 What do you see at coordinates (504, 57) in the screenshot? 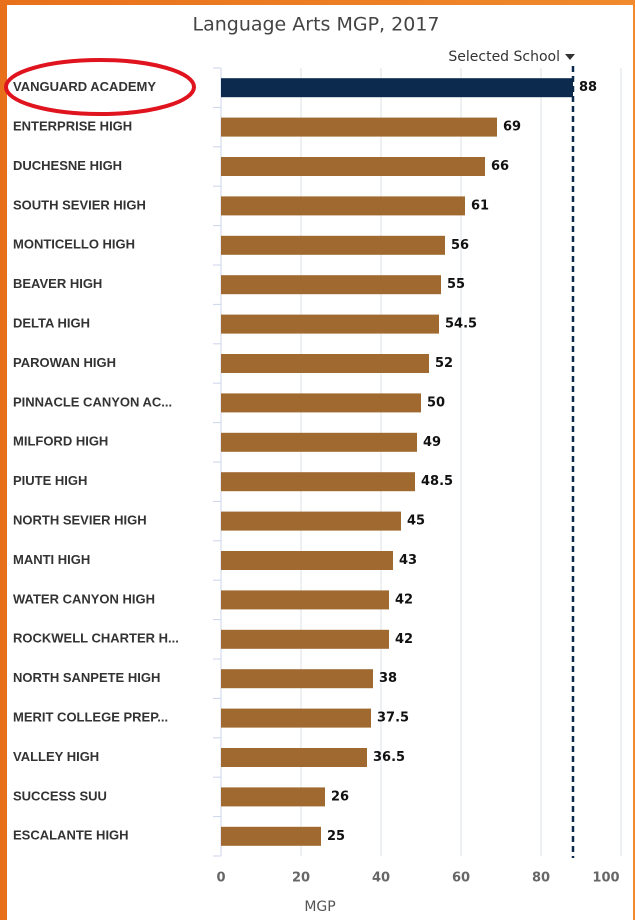
I see `legend-label: Selected School` at bounding box center [504, 57].